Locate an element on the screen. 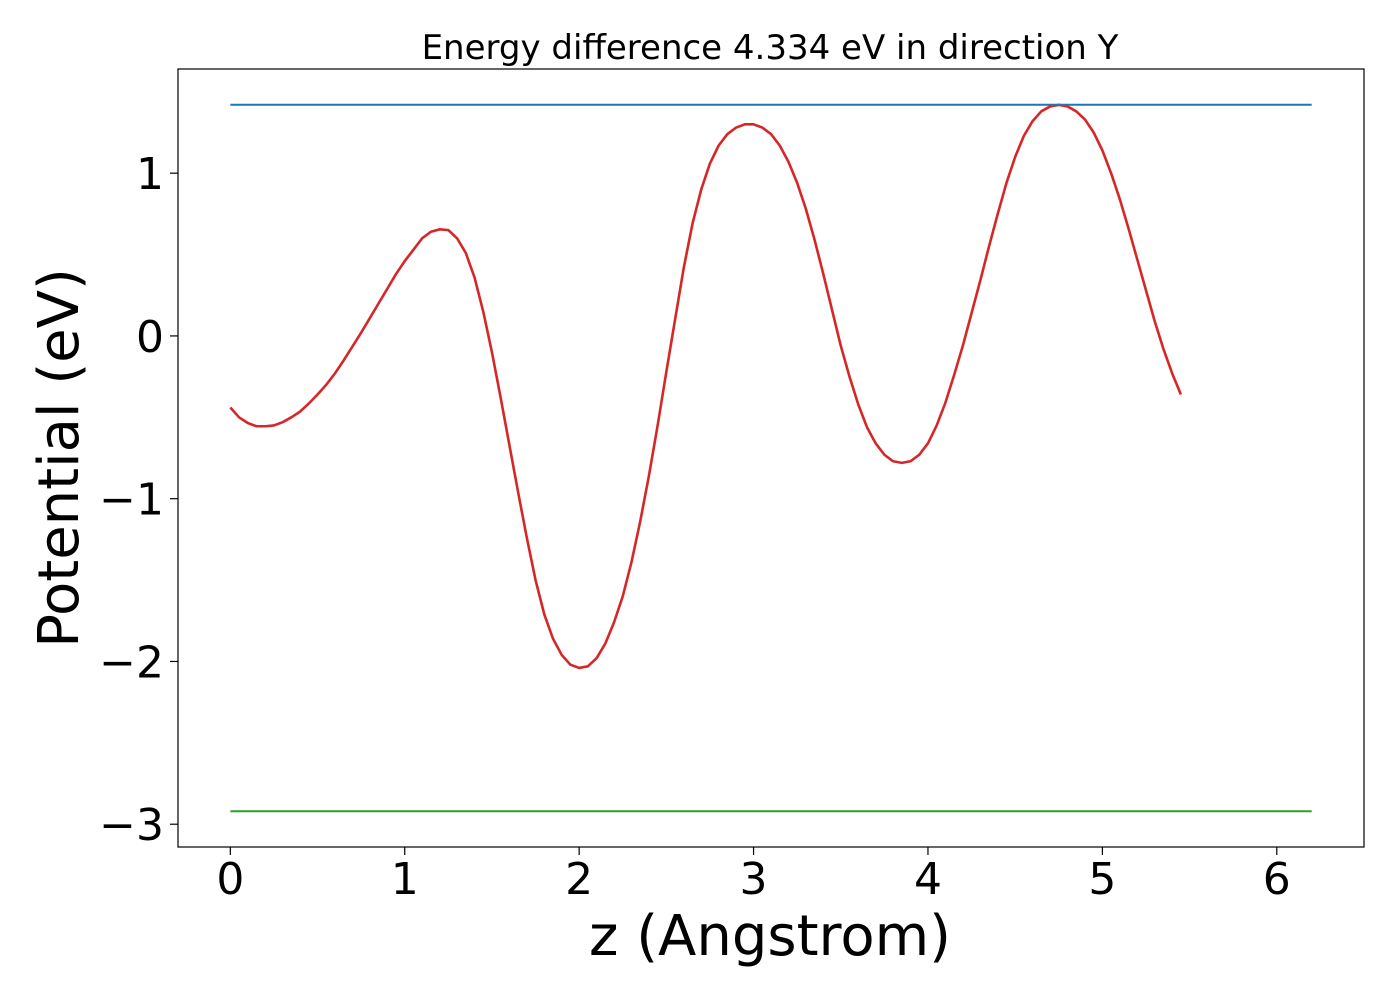 The image size is (1400, 1000). y-tick-label: −3 is located at coordinates (131, 825).